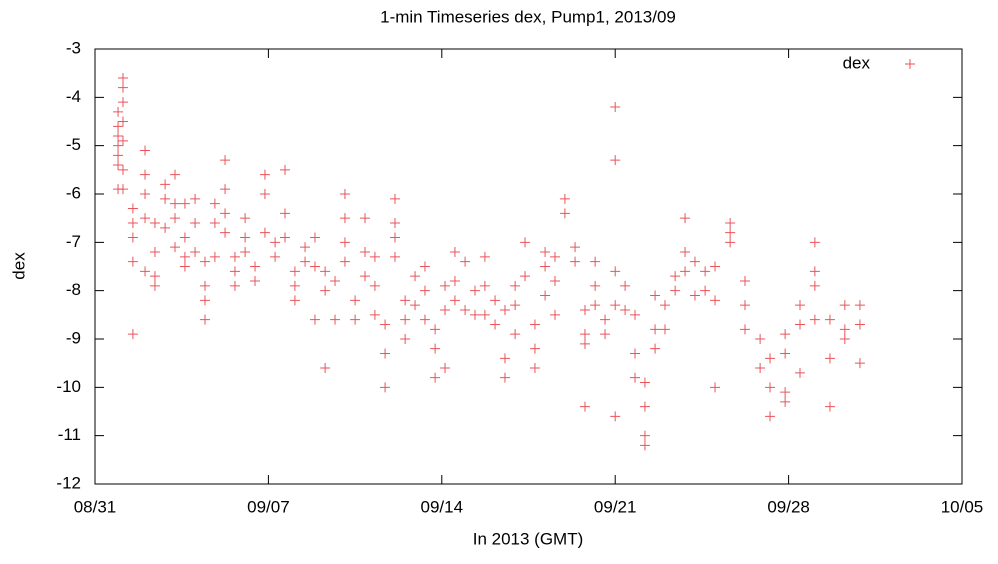  I want to click on y-axis-label: dex, so click(18, 266).